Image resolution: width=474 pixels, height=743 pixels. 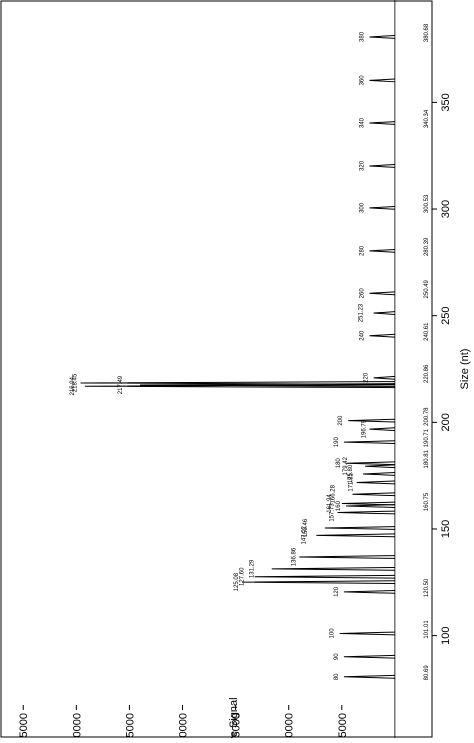 I want to click on y-axis-title: Dye Signal, so click(x=234, y=717).